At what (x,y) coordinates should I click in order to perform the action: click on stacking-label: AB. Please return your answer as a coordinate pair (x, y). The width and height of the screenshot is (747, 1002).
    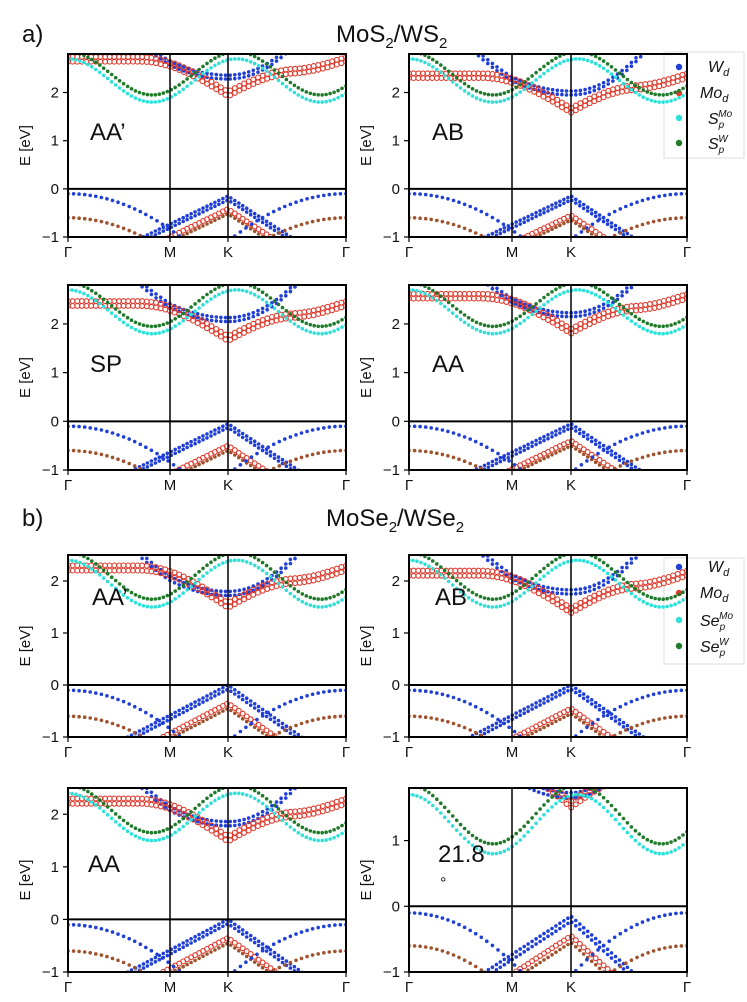
    Looking at the image, I should click on (448, 132).